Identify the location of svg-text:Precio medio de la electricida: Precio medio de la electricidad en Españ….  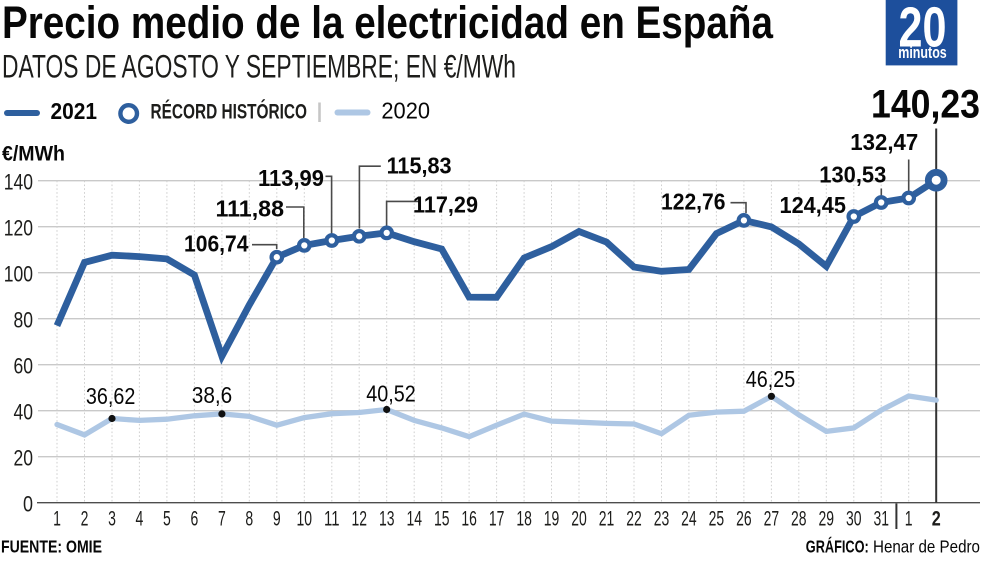
(388, 24).